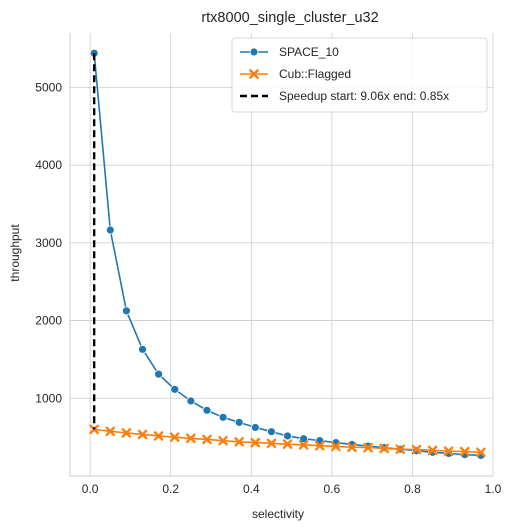 Image resolution: width=505 pixels, height=529 pixels. I want to click on y-axis-title: throughput, so click(15, 253).